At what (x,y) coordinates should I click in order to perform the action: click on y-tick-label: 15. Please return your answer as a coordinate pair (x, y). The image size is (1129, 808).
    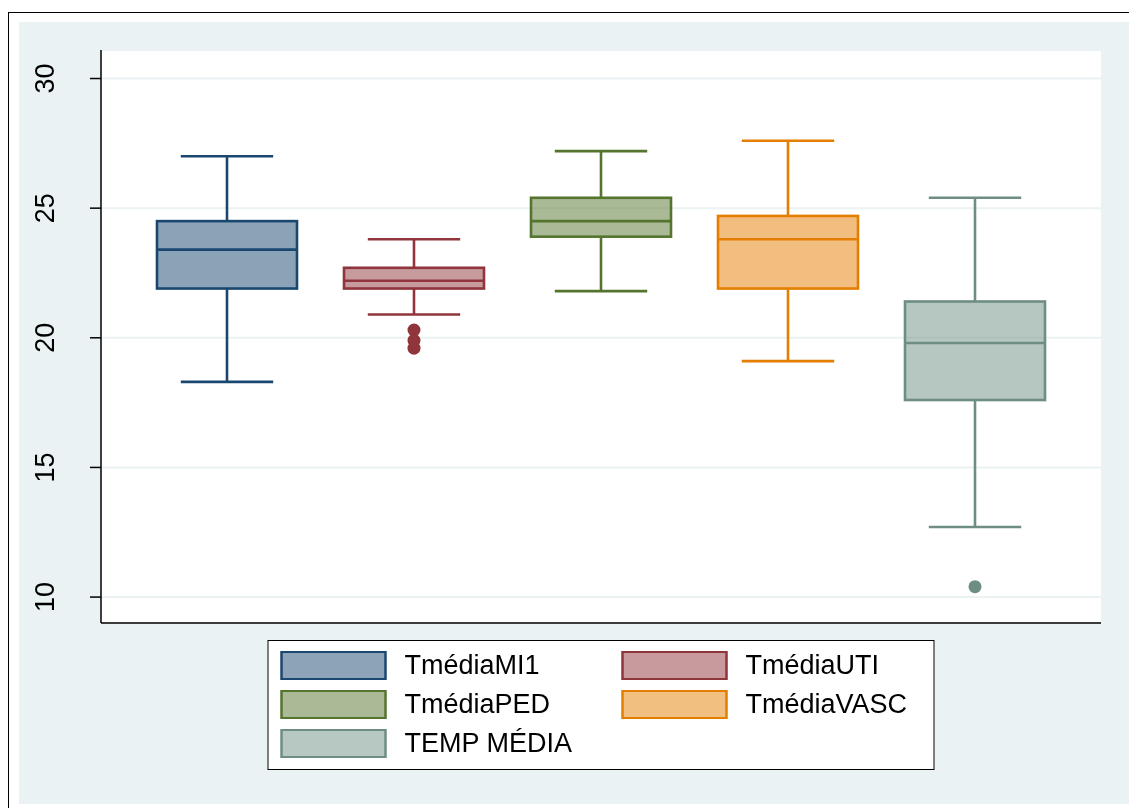
    Looking at the image, I should click on (45, 467).